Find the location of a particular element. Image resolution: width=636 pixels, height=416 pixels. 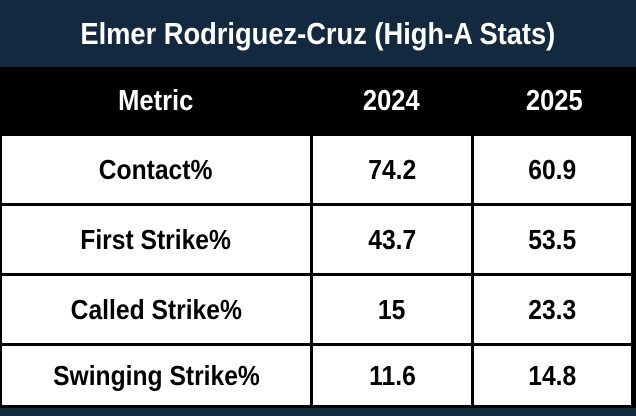

value-2025-cell: 53.5 is located at coordinates (552, 239).